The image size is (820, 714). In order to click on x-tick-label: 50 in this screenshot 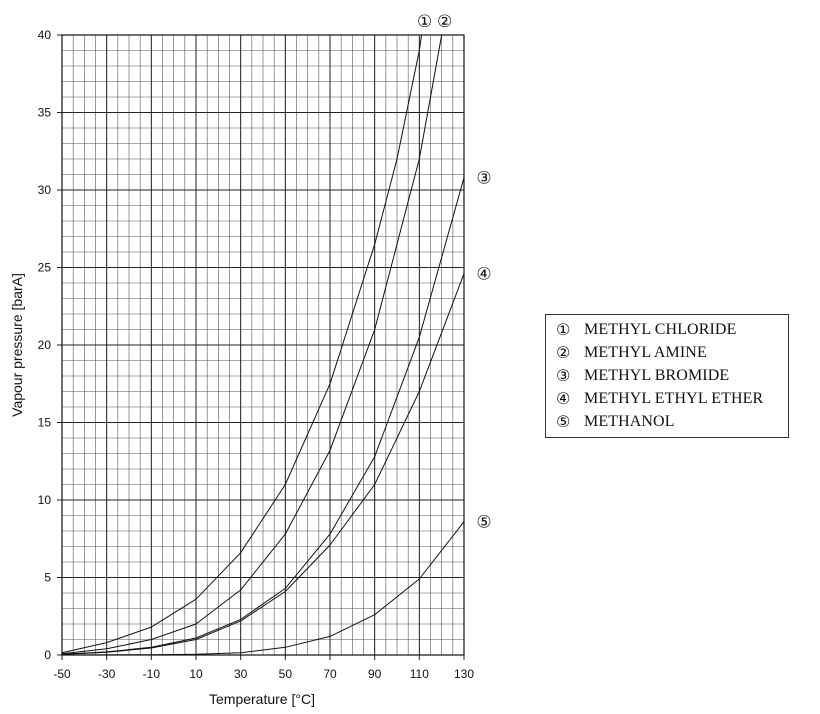, I will do `click(286, 674)`.